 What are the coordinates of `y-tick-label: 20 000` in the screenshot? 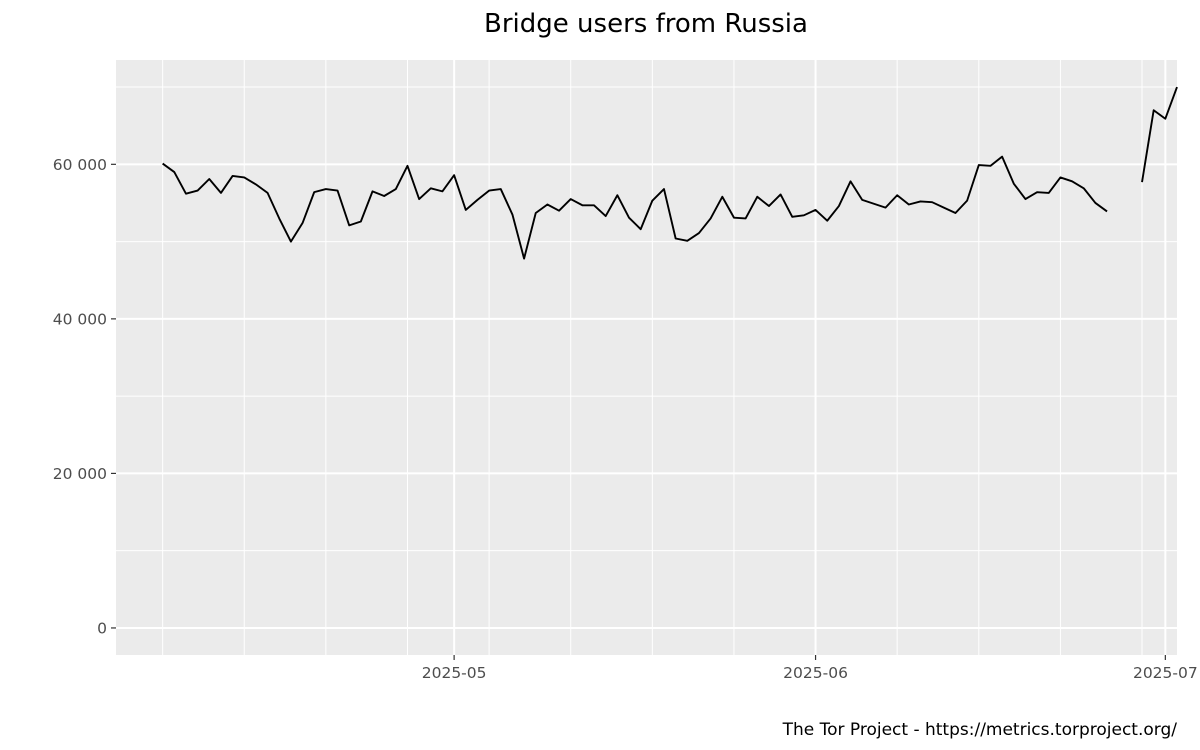 It's located at (80, 474).